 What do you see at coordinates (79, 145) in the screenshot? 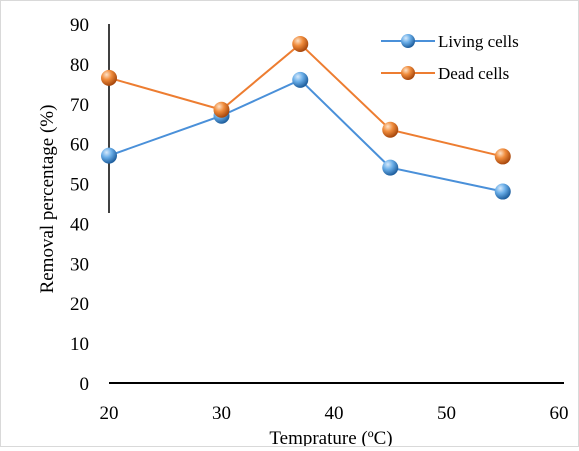
I see `y-tick-label: 60` at bounding box center [79, 145].